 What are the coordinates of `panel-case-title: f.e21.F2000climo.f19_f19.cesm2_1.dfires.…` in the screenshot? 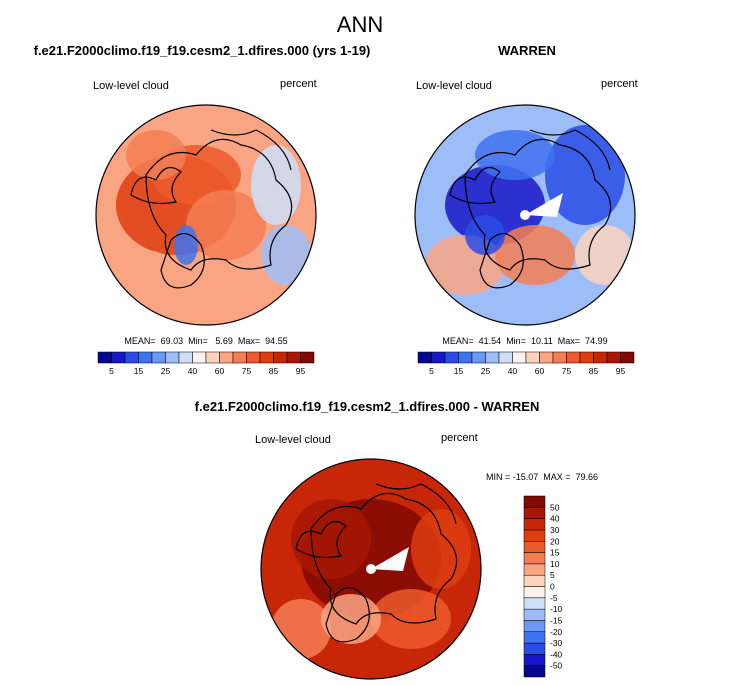 It's located at (202, 50).